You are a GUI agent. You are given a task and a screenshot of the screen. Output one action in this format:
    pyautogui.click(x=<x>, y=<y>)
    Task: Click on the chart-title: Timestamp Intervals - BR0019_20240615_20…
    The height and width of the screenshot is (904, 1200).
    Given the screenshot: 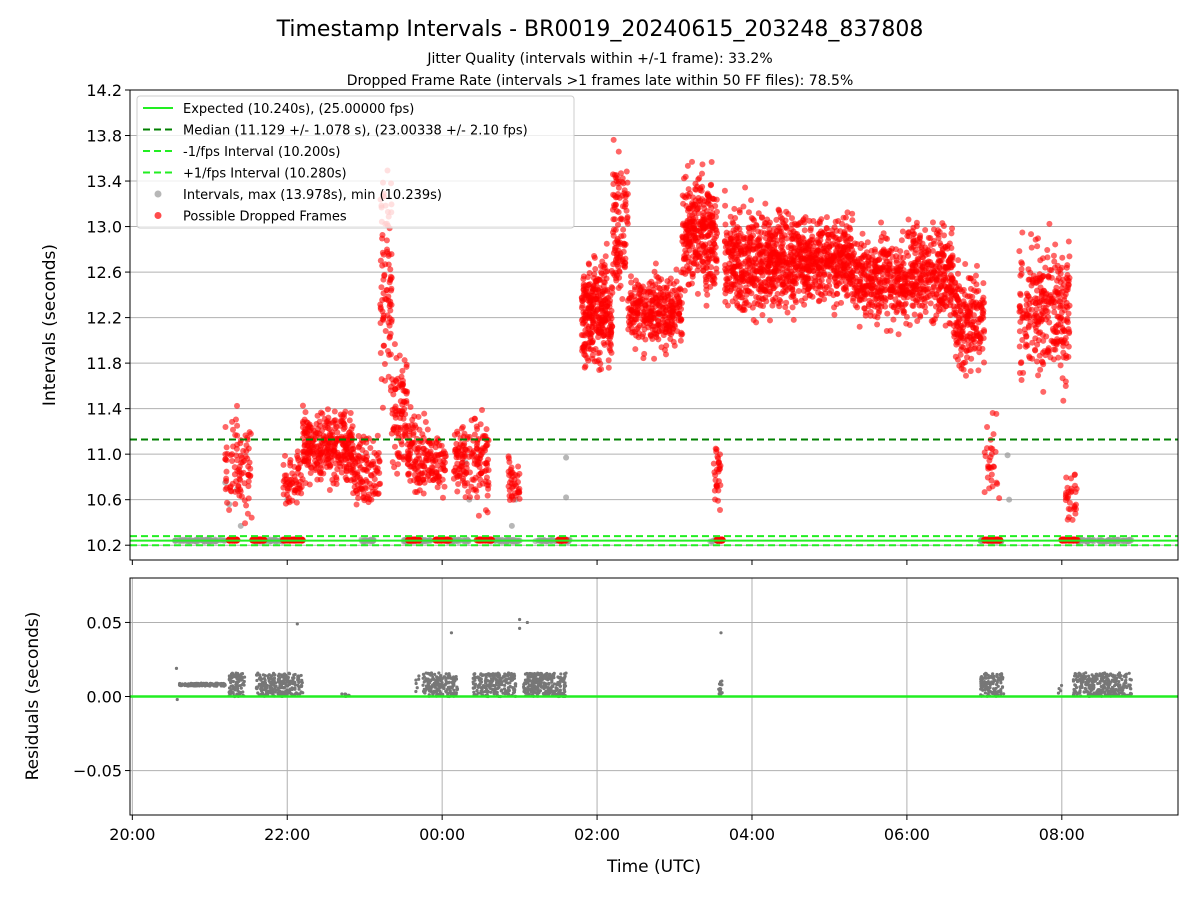 What is the action you would take?
    pyautogui.click(x=600, y=29)
    